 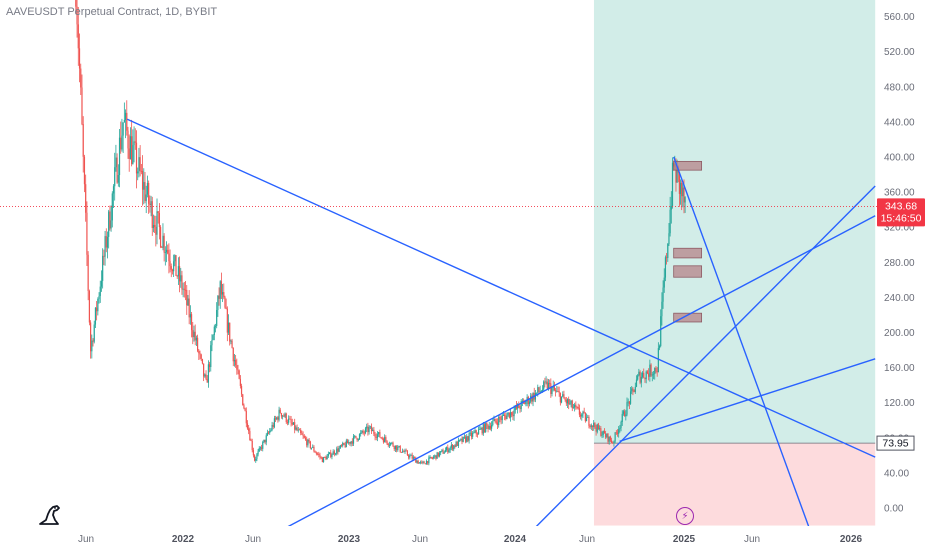 What do you see at coordinates (685, 516) in the screenshot?
I see `flash-icon: ⚡` at bounding box center [685, 516].